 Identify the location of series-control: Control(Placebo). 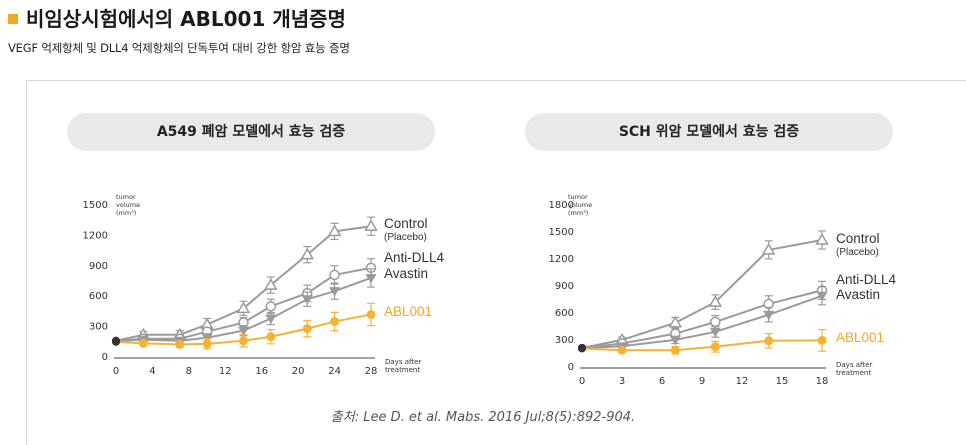
(270, 280).